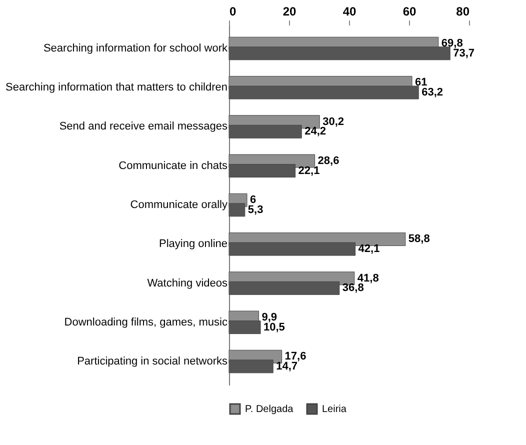  Describe the element at coordinates (187, 283) in the screenshot. I see `y-tick-label: Watching videos` at that location.